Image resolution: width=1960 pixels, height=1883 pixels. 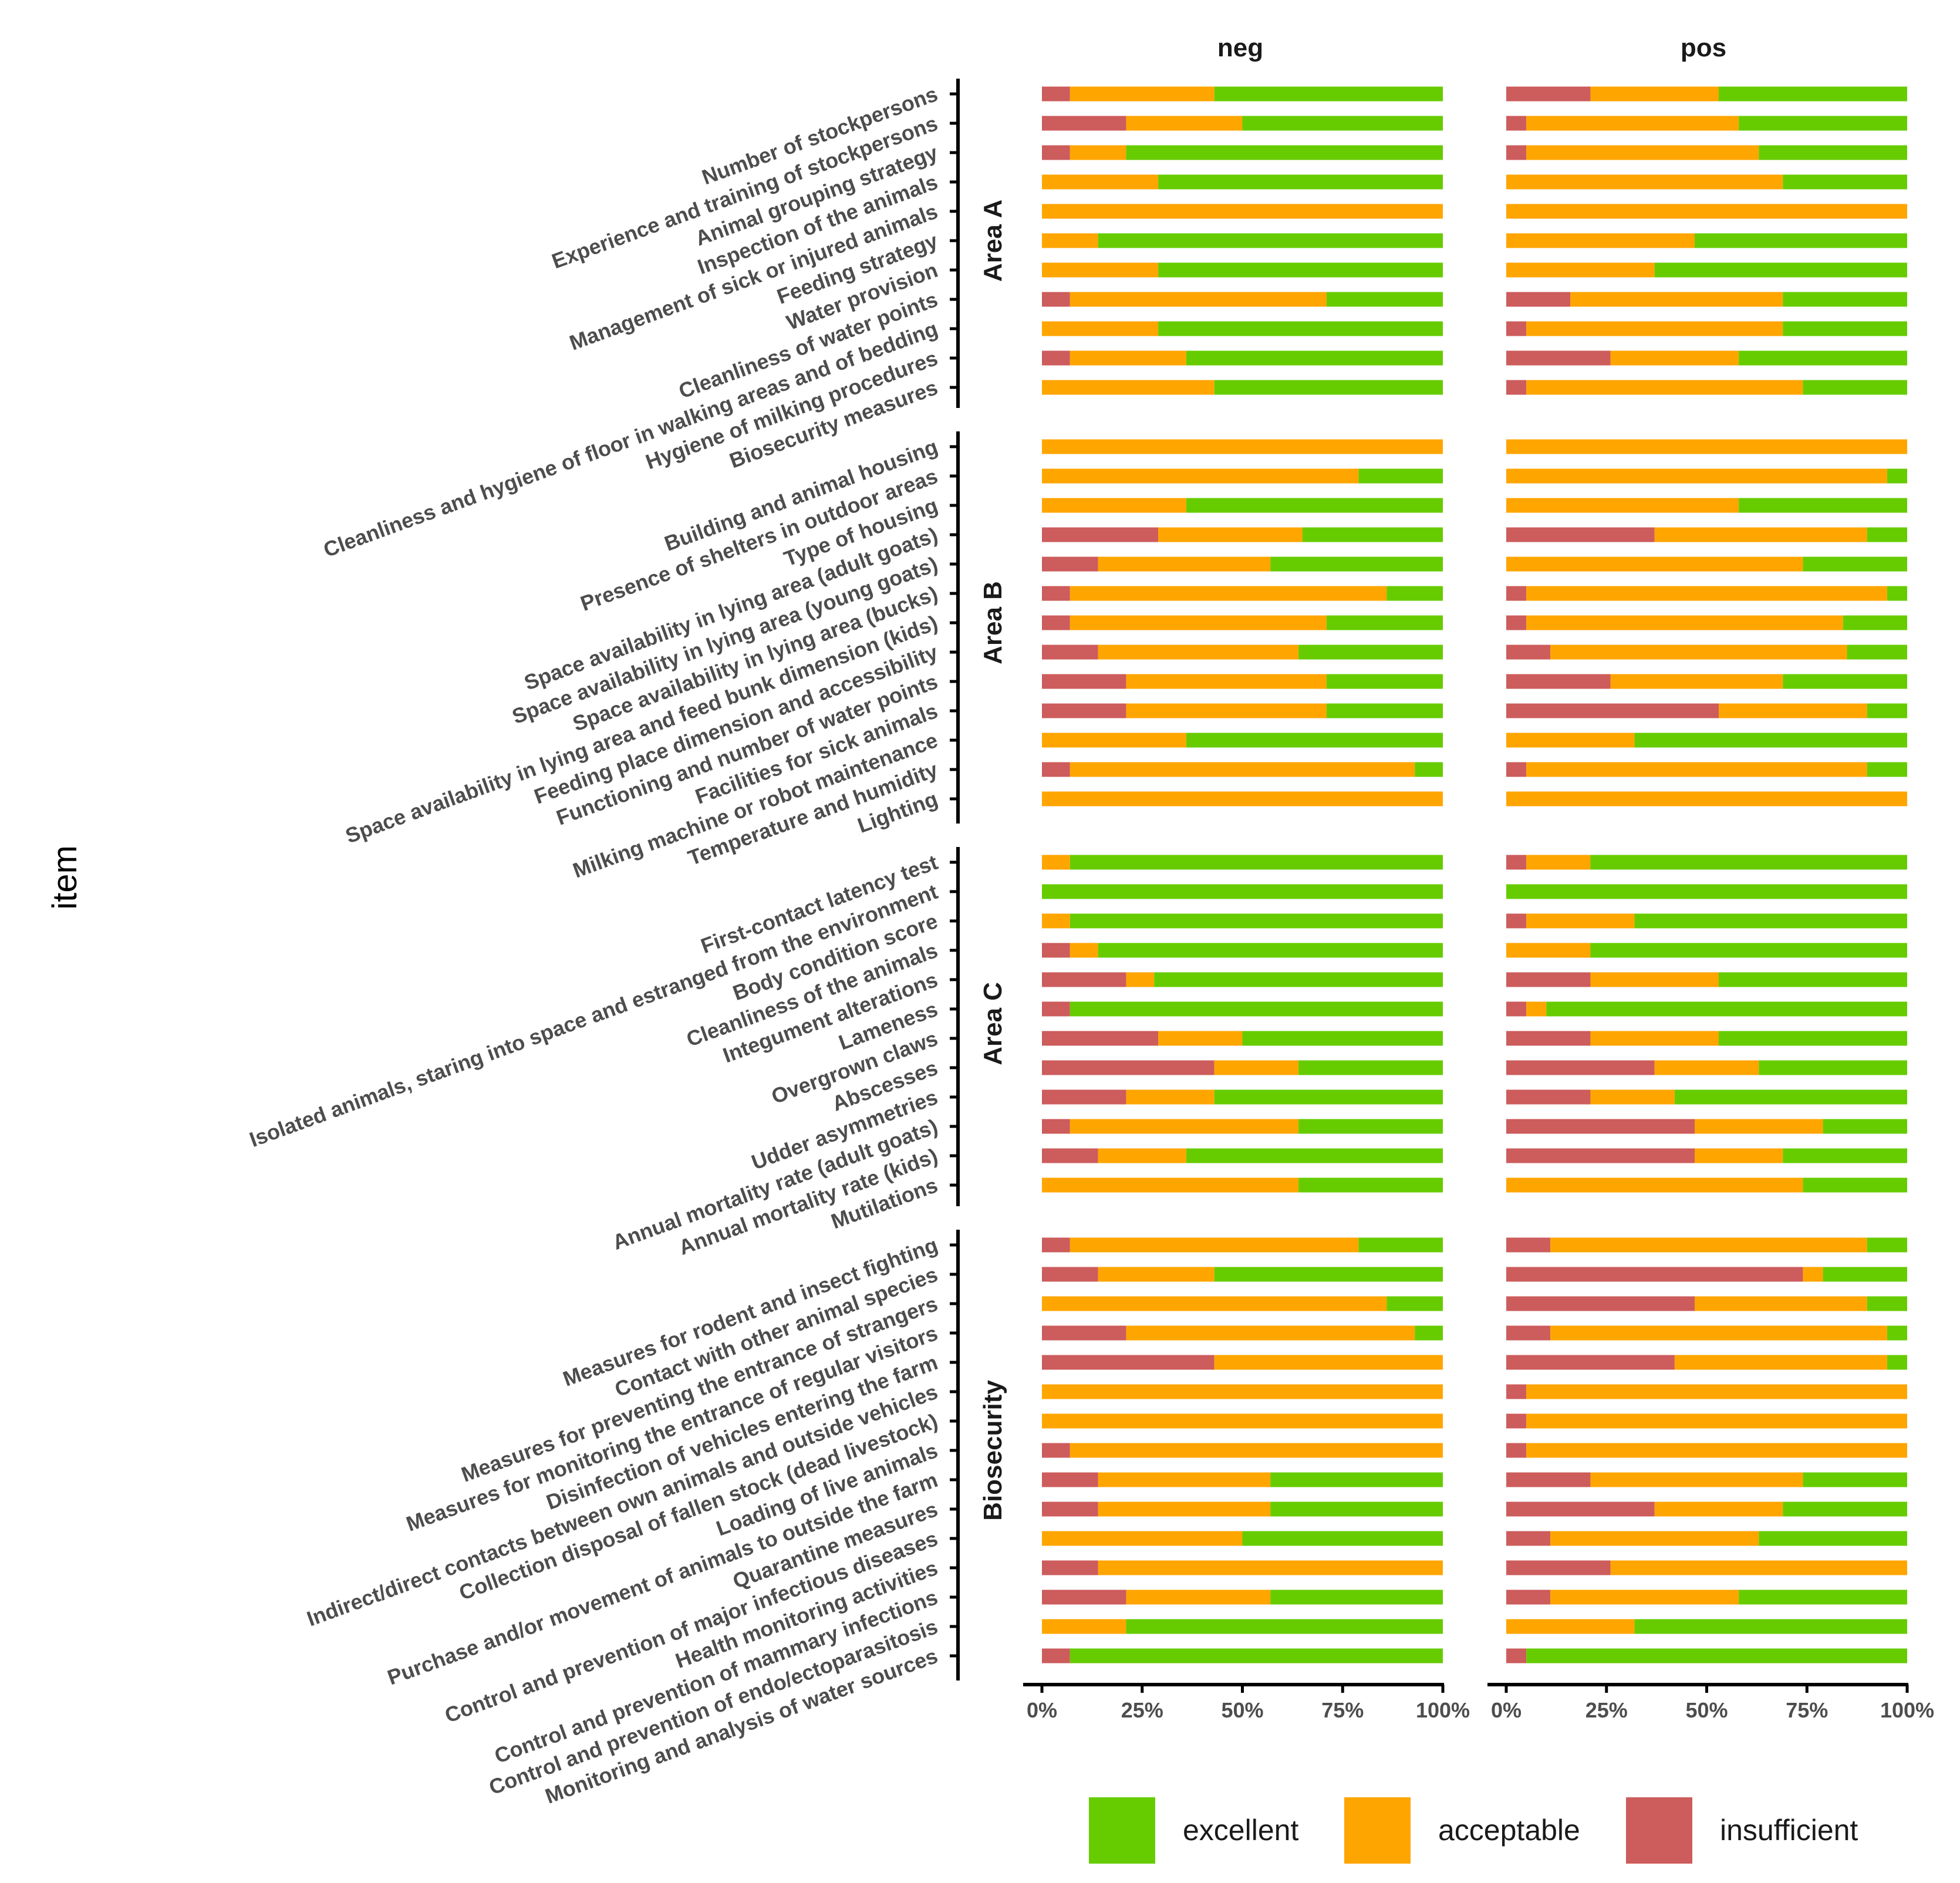 What do you see at coordinates (1845, 1155) in the screenshot?
I see `bar-pos-excellent-annual-mortality-rate-kids` at bounding box center [1845, 1155].